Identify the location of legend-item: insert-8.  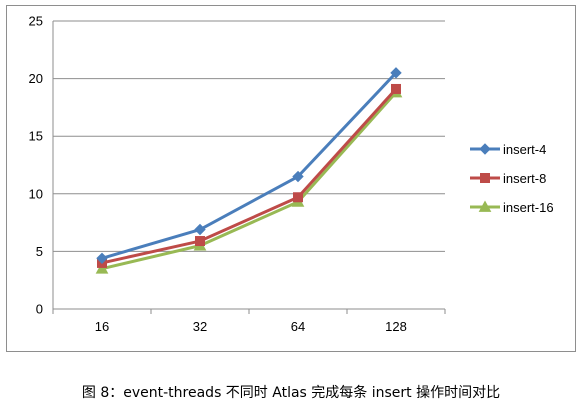
(508, 178).